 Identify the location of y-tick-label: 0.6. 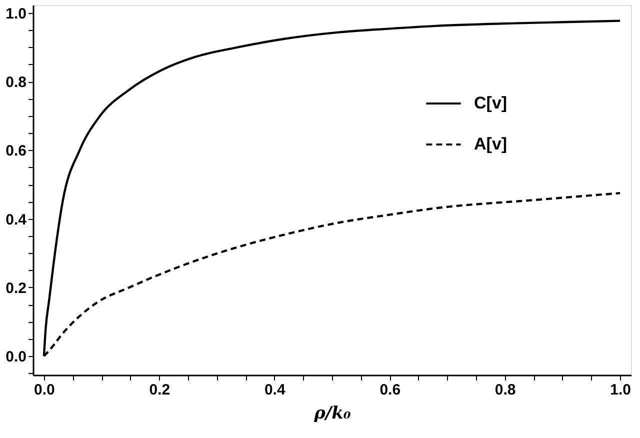
(16, 151).